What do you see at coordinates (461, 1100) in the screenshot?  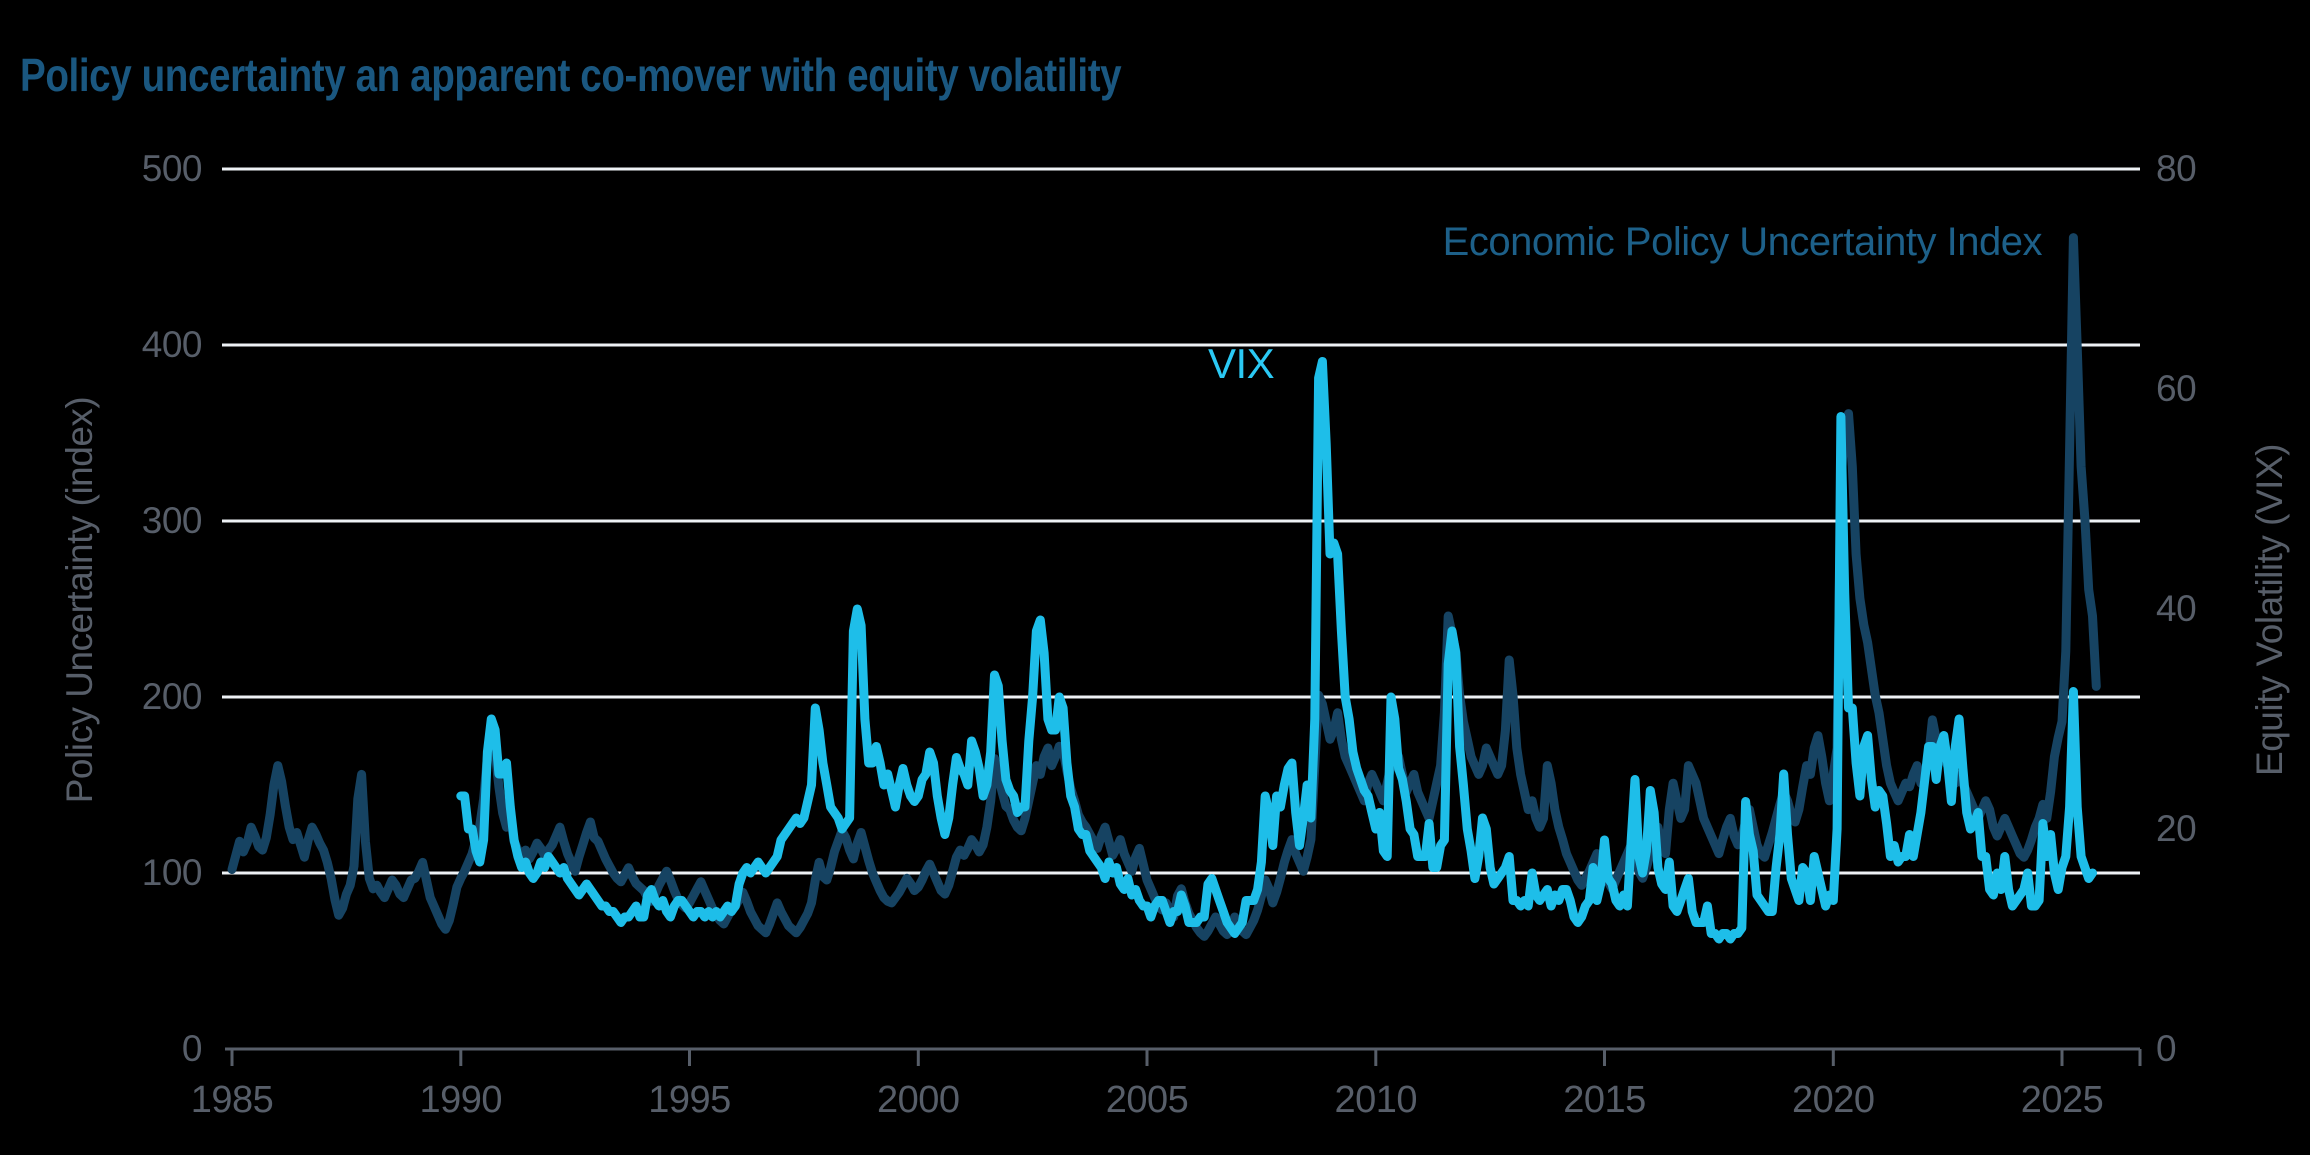 I see `x-axis-tick-label: 1990` at bounding box center [461, 1100].